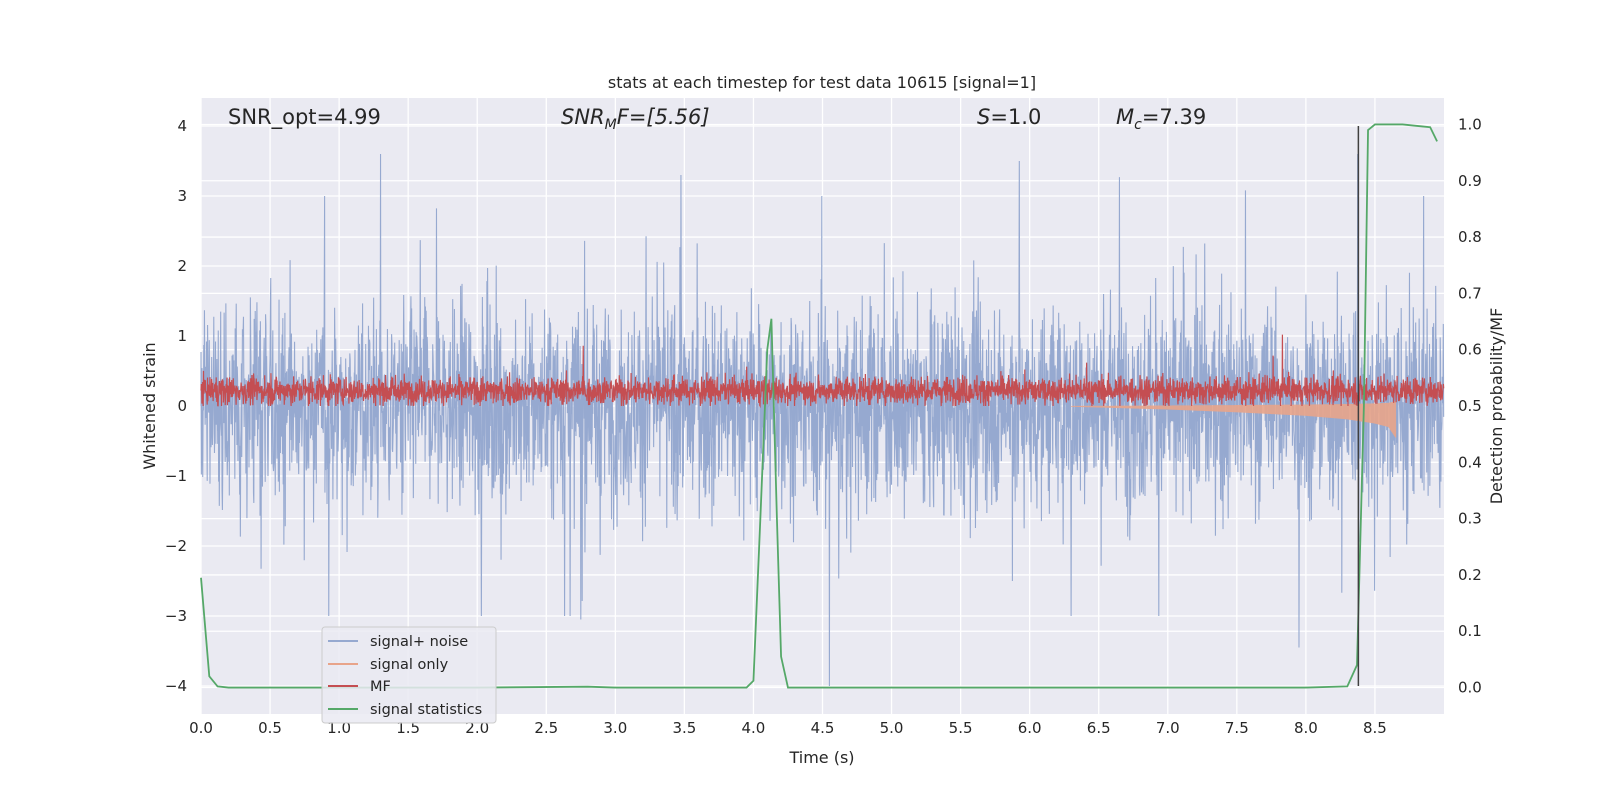  What do you see at coordinates (182, 336) in the screenshot?
I see `y-tick-label: 1` at bounding box center [182, 336].